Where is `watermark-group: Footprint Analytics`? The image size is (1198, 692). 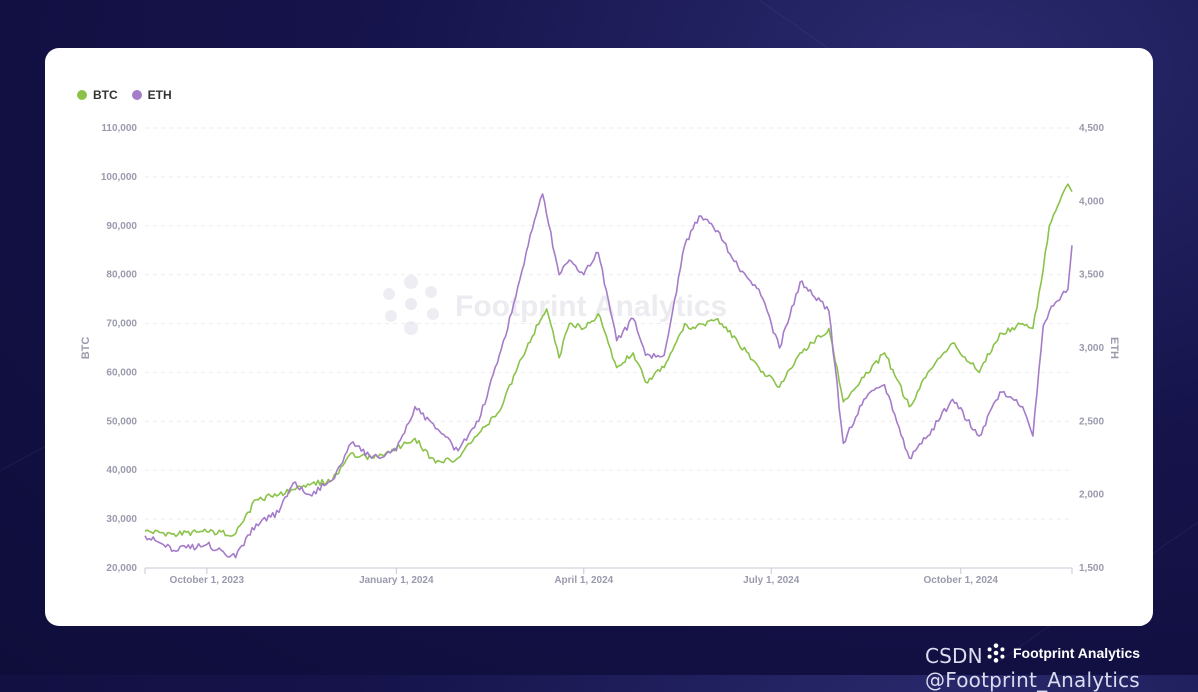 watermark-group: Footprint Analytics is located at coordinates (555, 305).